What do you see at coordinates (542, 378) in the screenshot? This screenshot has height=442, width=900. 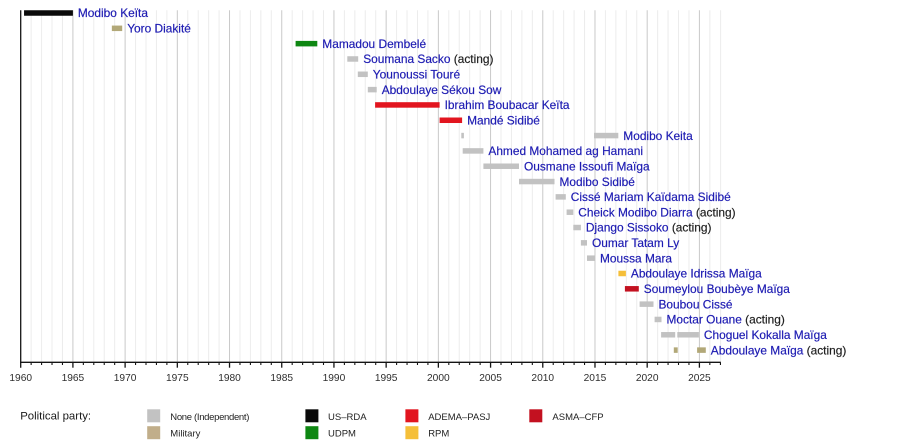 I see `svg-text: 2010` at bounding box center [542, 378].